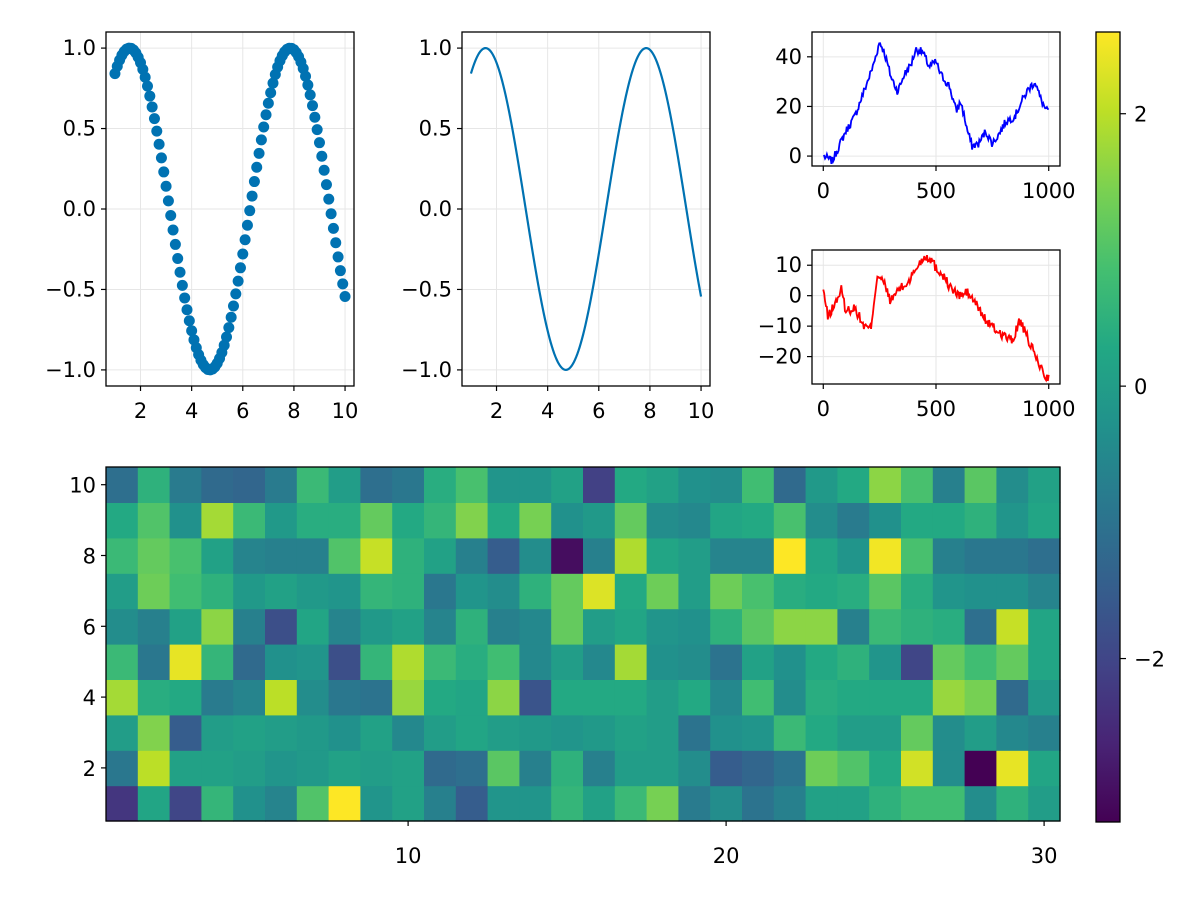  What do you see at coordinates (795, 296) in the screenshot?
I see `y-tick-label: 0` at bounding box center [795, 296].